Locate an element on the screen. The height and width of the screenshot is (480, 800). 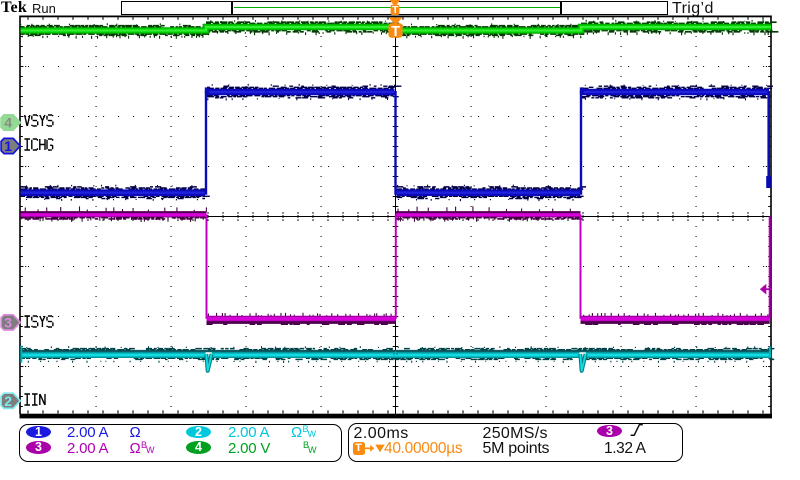
svg-text: 2 is located at coordinates (8, 401).